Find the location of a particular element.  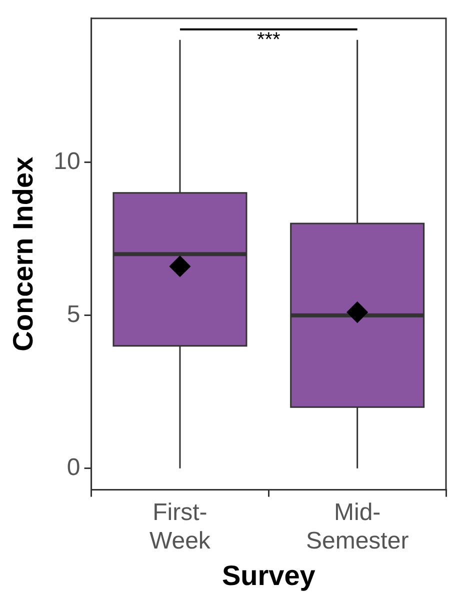

y-tick-label: 5 is located at coordinates (73, 314).